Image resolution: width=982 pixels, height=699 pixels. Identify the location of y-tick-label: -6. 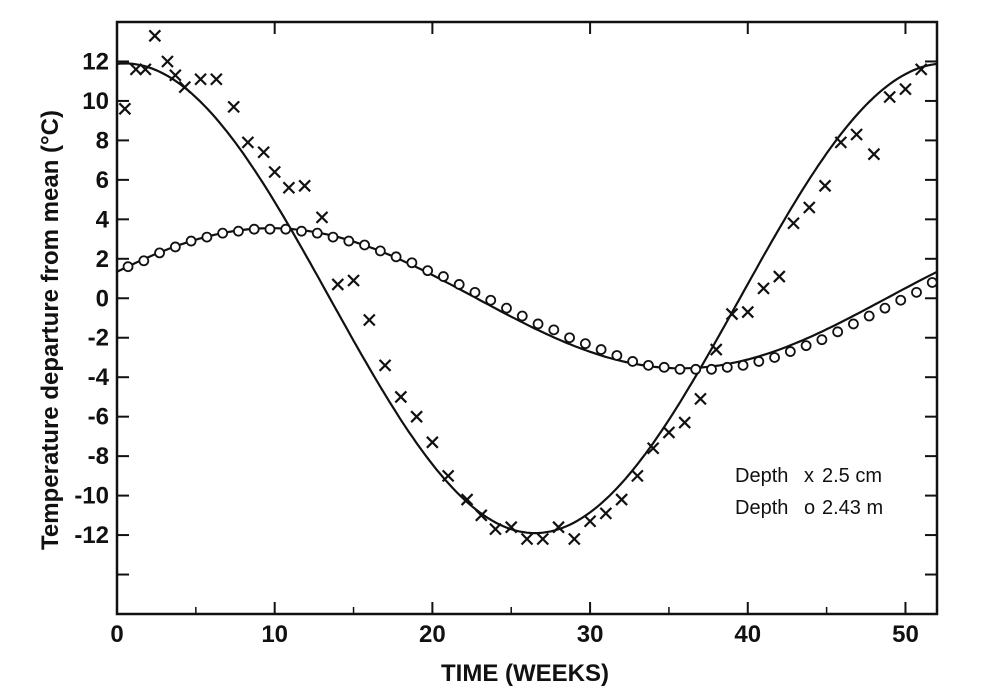
(98, 417).